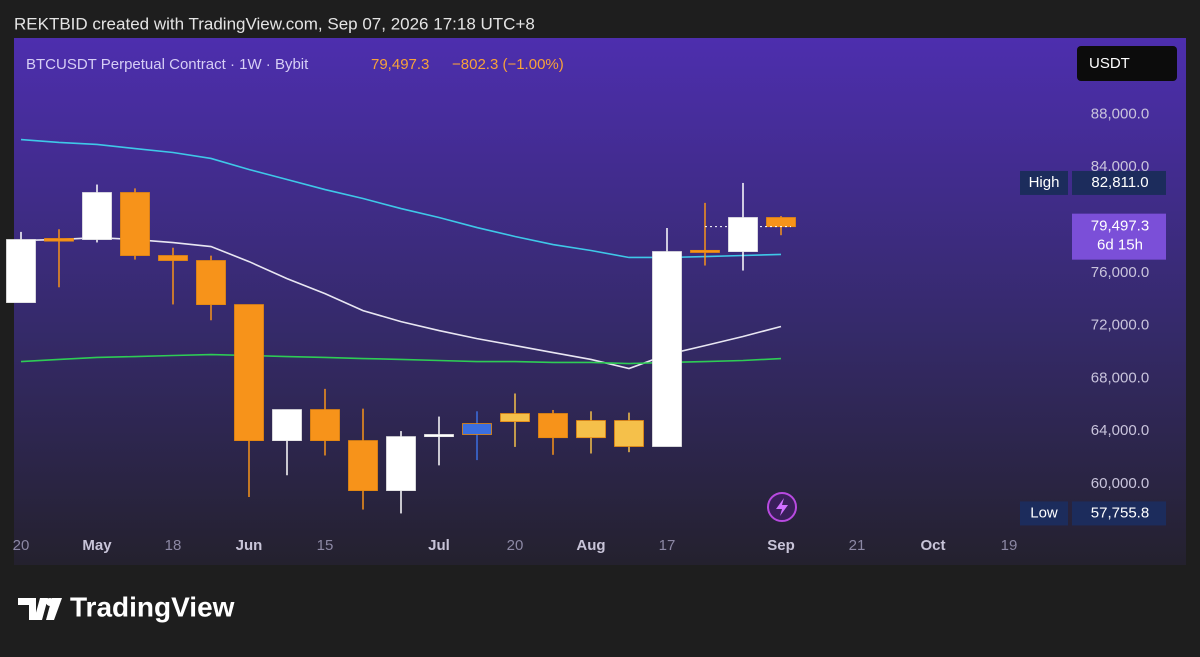 The height and width of the screenshot is (657, 1200). Describe the element at coordinates (857, 545) in the screenshot. I see `x-tick-label: 21` at that location.